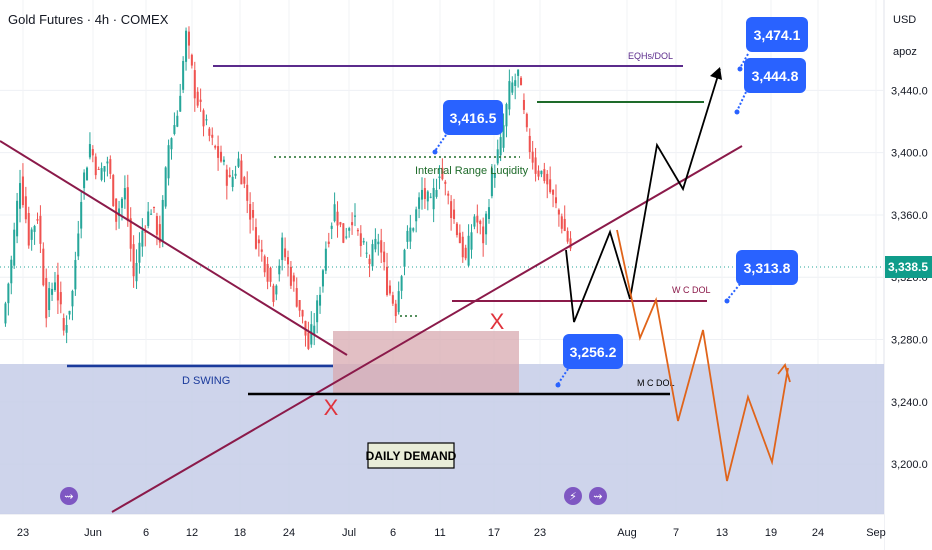 The width and height of the screenshot is (932, 550). Describe the element at coordinates (904, 20) in the screenshot. I see `currency-label: USD` at that location.